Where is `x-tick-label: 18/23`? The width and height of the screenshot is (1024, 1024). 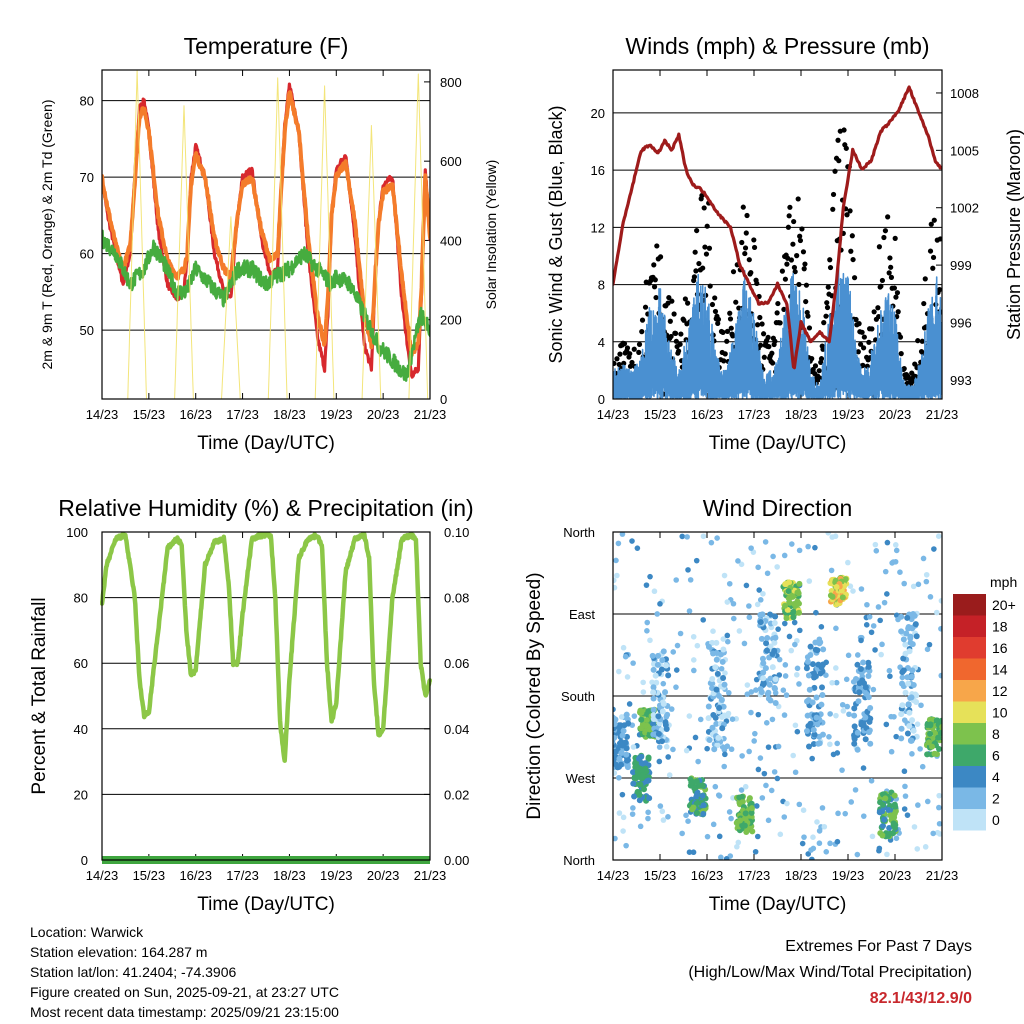
x-tick-label: 18/23 is located at coordinates (289, 875).